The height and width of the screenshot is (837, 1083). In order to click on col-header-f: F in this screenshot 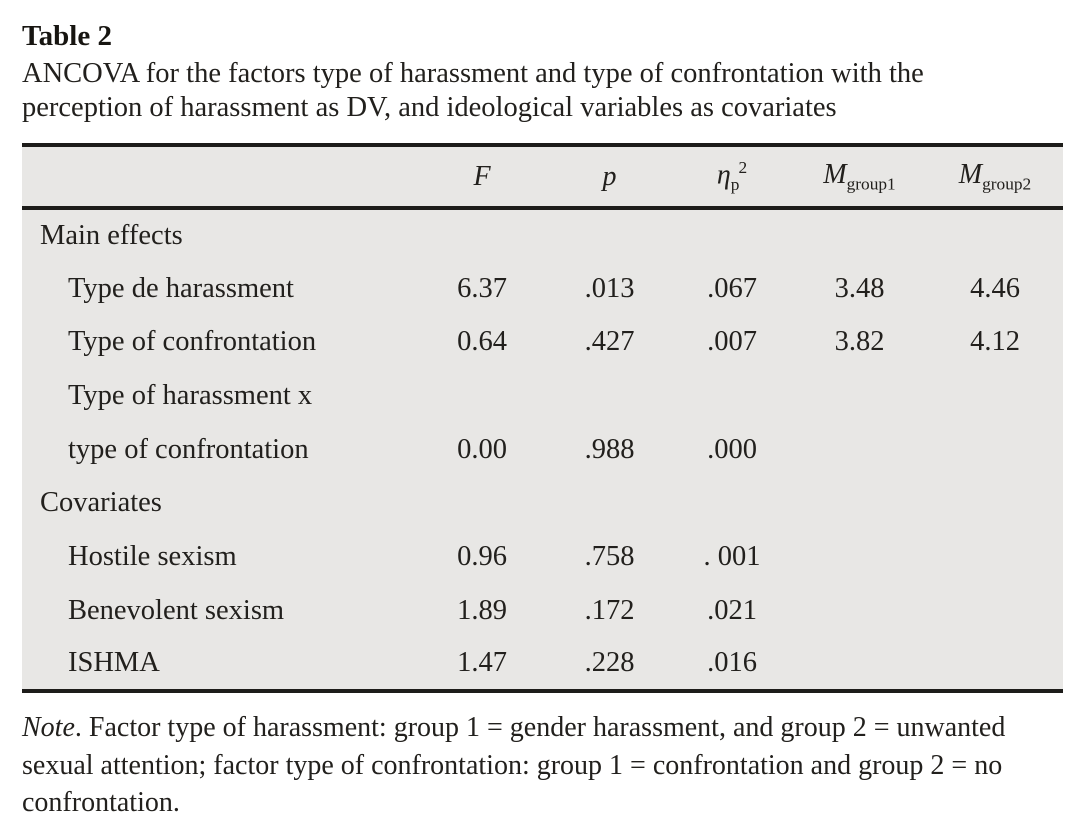, I will do `click(482, 177)`.